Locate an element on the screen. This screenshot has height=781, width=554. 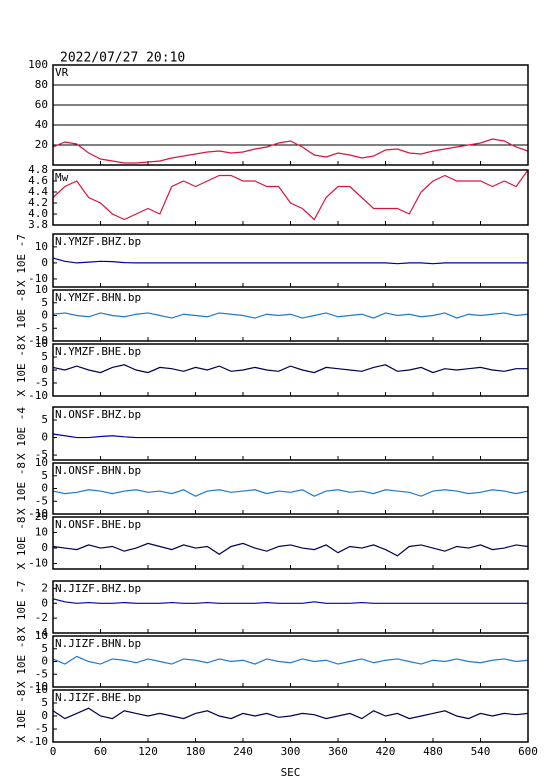
y-tick-label: 100 is located at coordinates (38, 64).